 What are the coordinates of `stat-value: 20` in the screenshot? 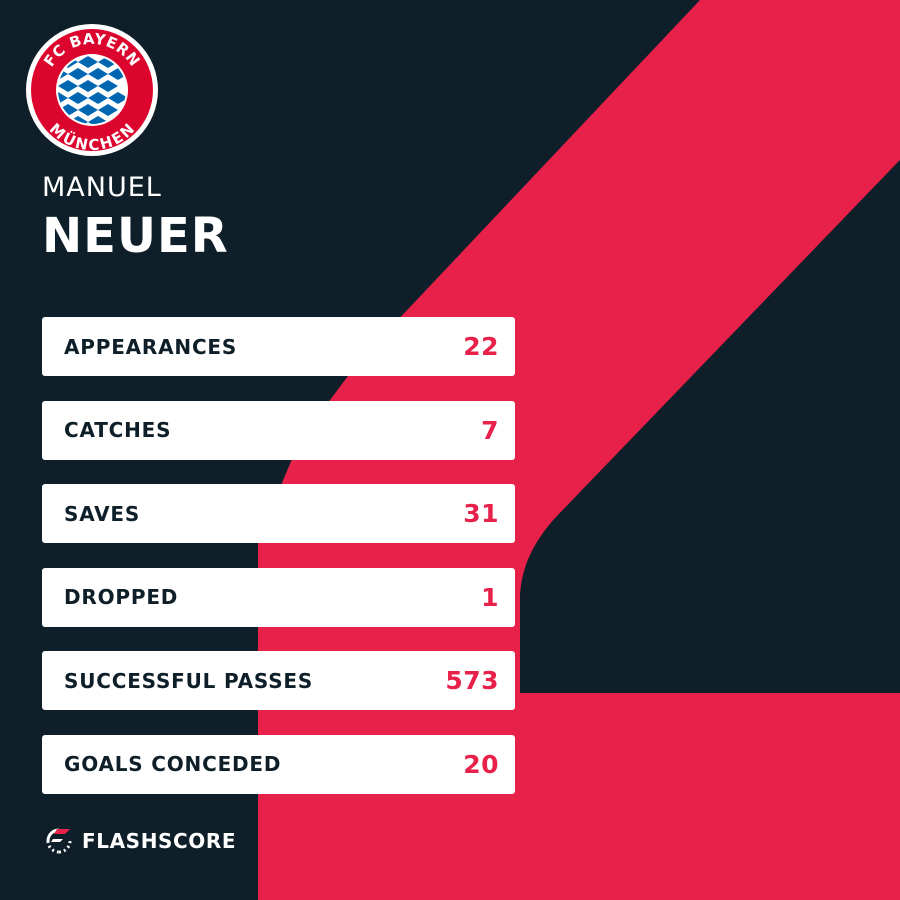 It's located at (481, 764).